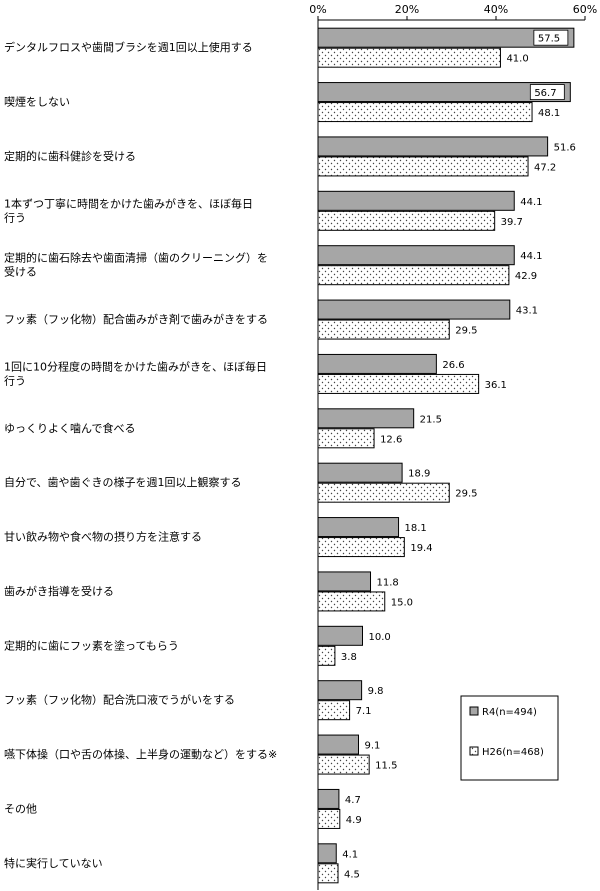 This screenshot has width=600, height=891. Describe the element at coordinates (527, 311) in the screenshot. I see `data-label-r4: 43.1` at that location.